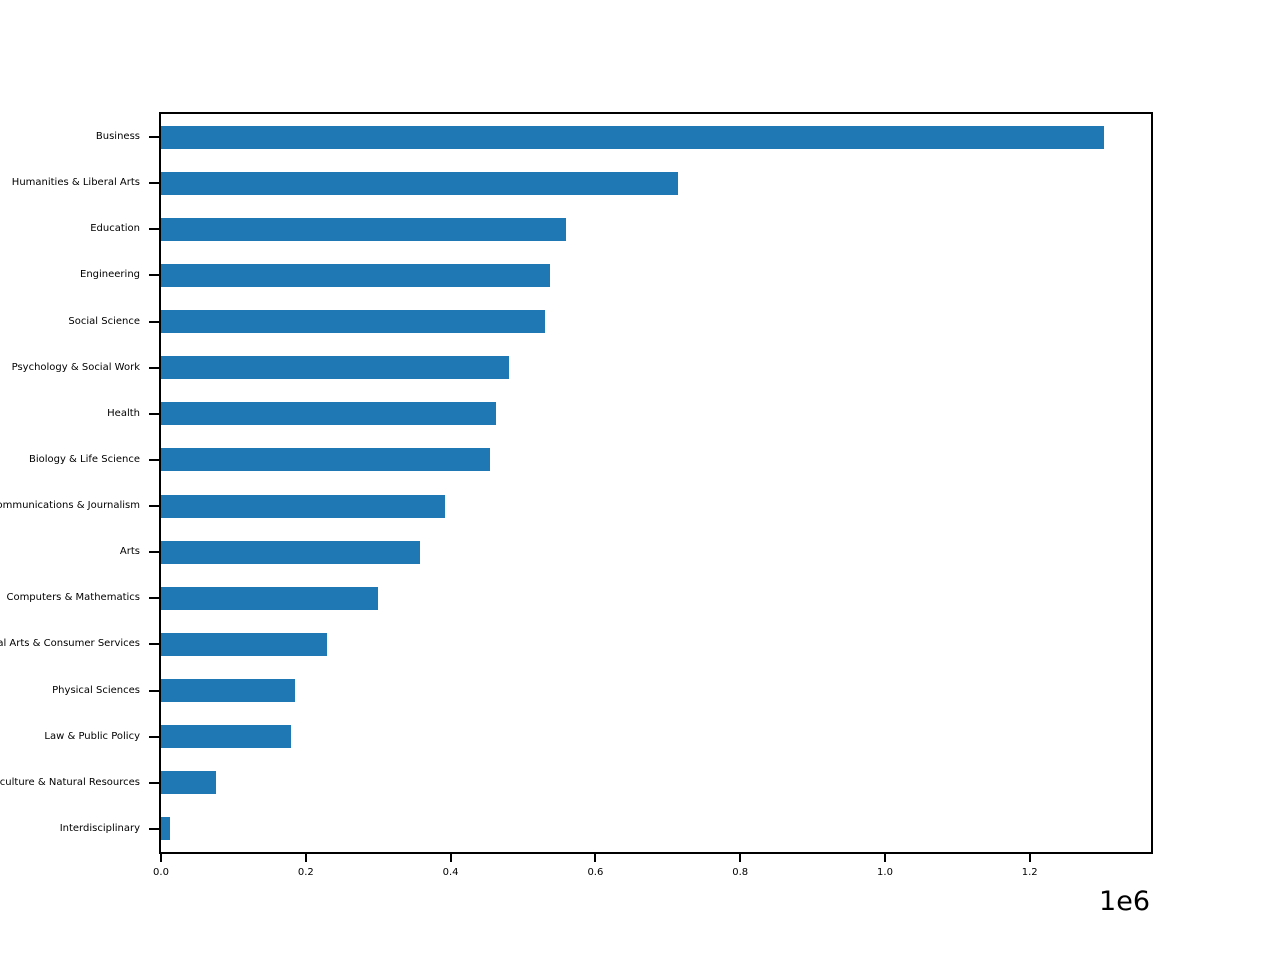  I want to click on ytick-label-communications-journalism: Communications & Journalism, so click(70, 506).